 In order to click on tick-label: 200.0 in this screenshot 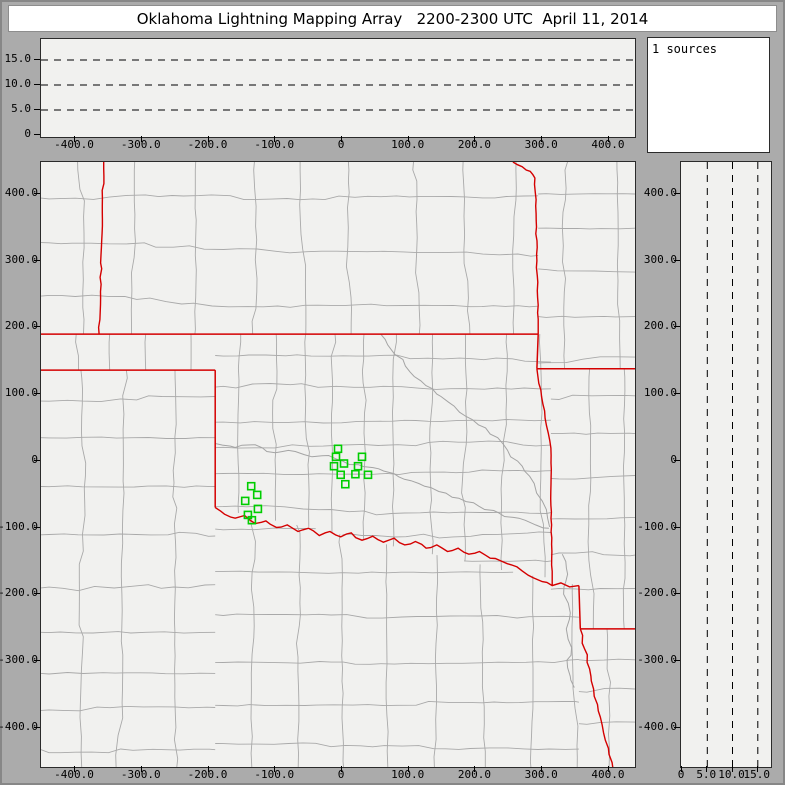, I will do `click(474, 774)`.